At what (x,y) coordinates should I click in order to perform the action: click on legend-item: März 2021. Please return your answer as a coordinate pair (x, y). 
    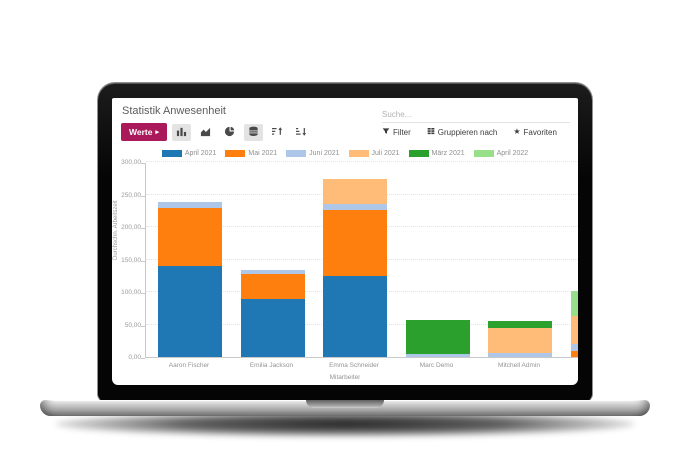
    Looking at the image, I should click on (436, 153).